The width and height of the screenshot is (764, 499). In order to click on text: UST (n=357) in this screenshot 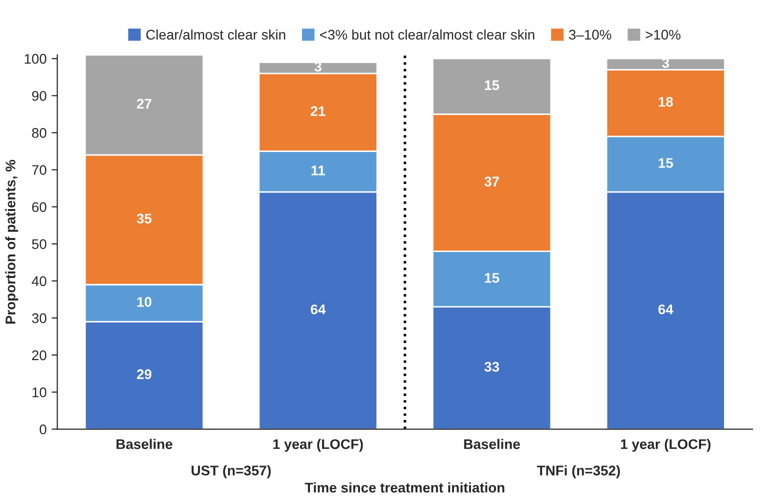, I will do `click(231, 471)`.